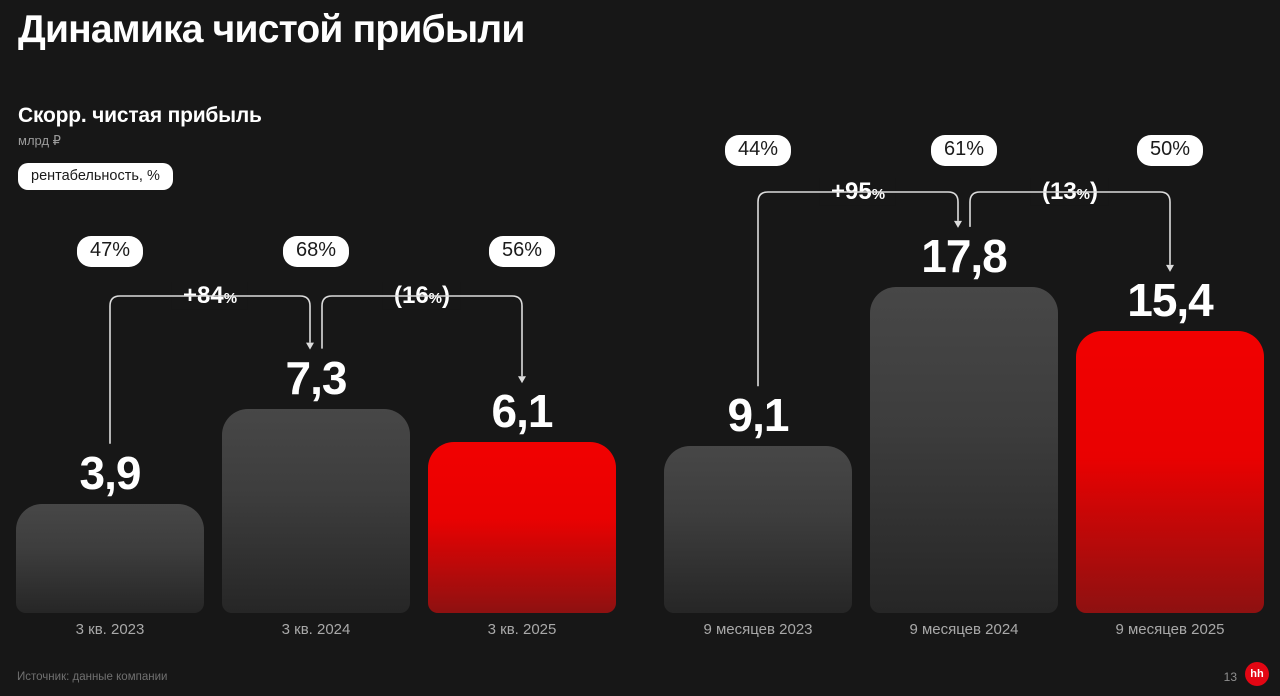 Image resolution: width=1280 pixels, height=696 pixels. Describe the element at coordinates (39, 140) in the screenshot. I see `chart-unit-label: млрд ₽` at that location.